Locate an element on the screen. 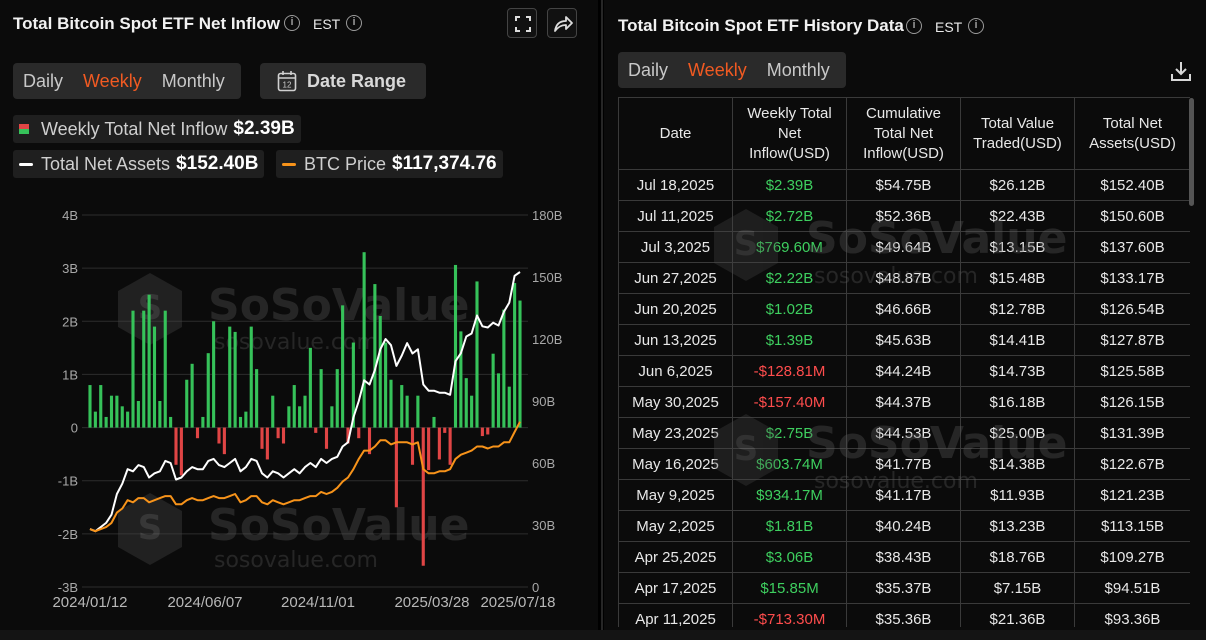 The height and width of the screenshot is (640, 1206). period-tabs: Daily Weekly Monthly is located at coordinates (732, 70).